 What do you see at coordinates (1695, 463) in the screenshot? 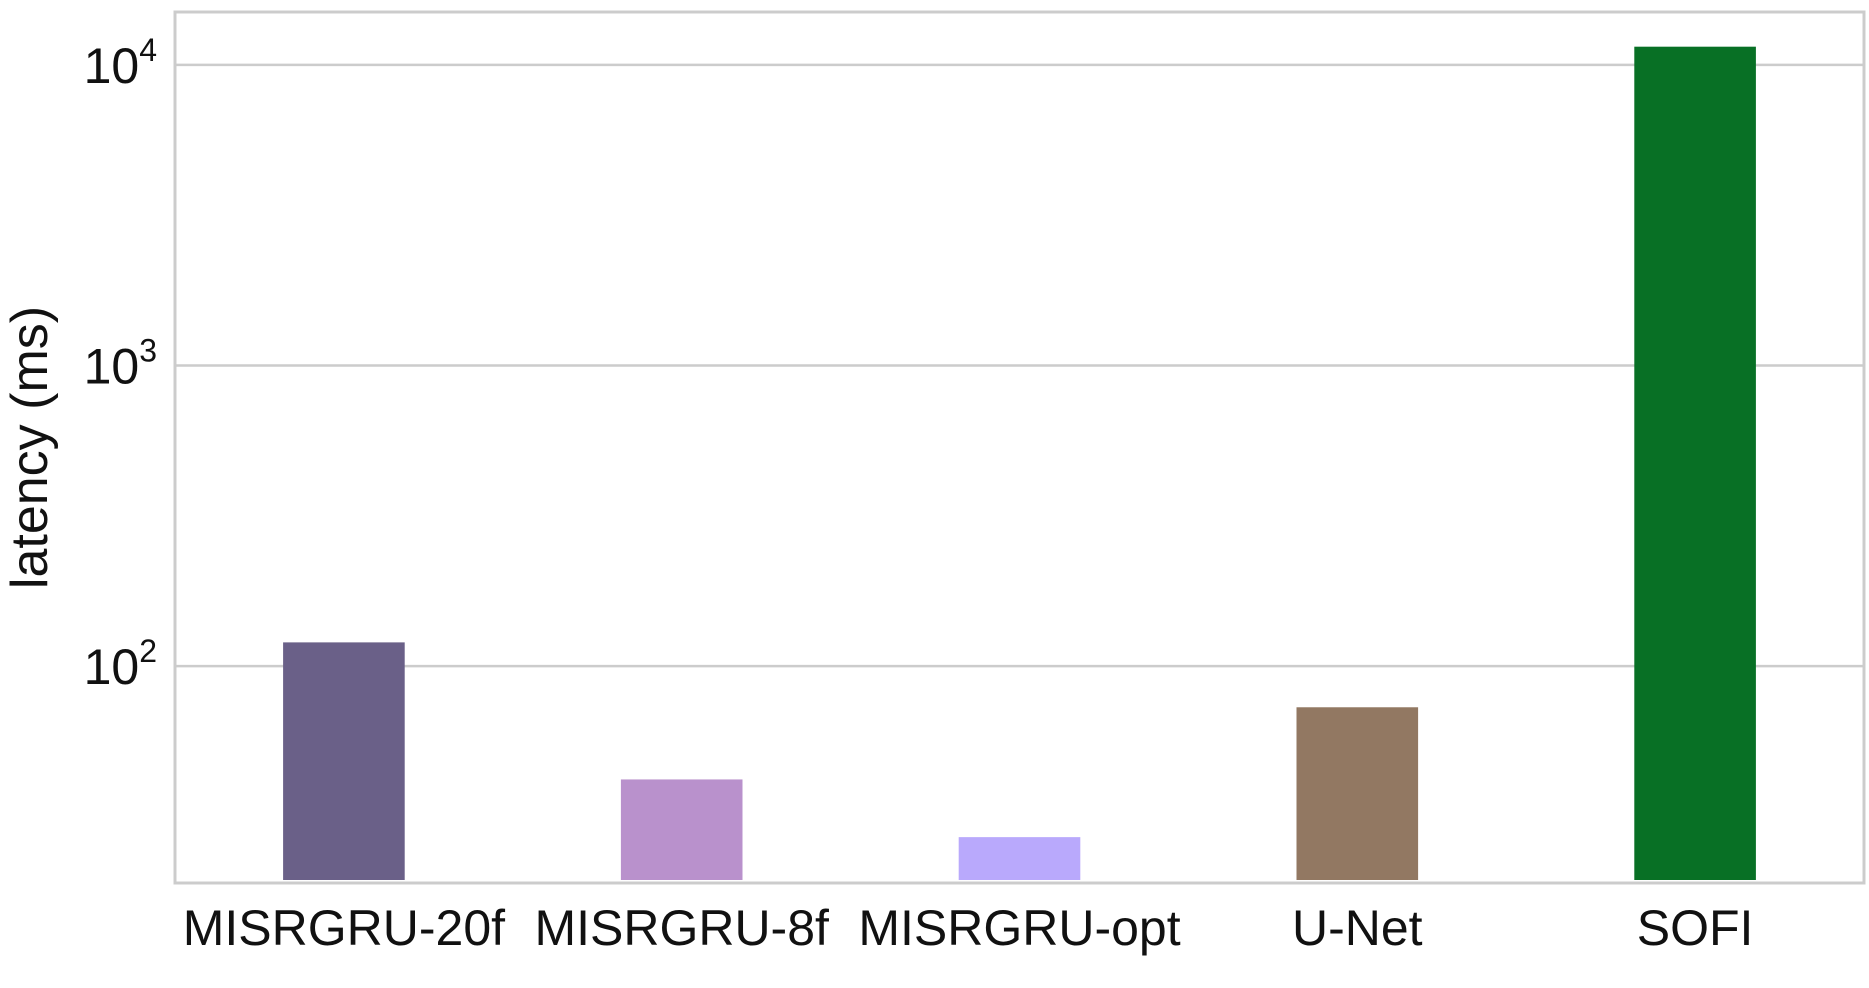
I see `bar-sofi` at bounding box center [1695, 463].